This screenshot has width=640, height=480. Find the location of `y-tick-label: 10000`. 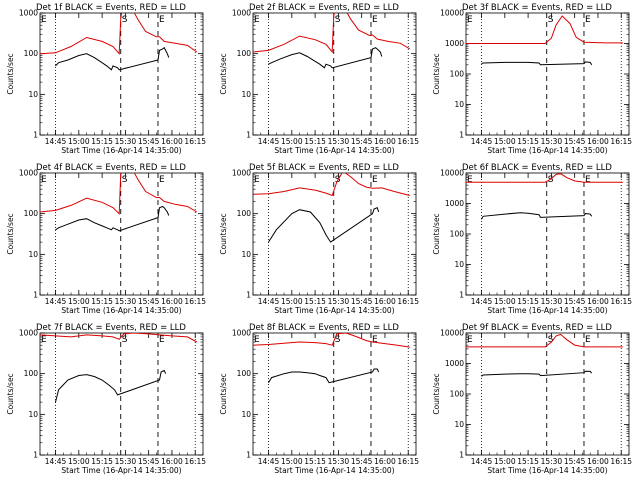

y-tick-label: 10000 is located at coordinates (452, 173).